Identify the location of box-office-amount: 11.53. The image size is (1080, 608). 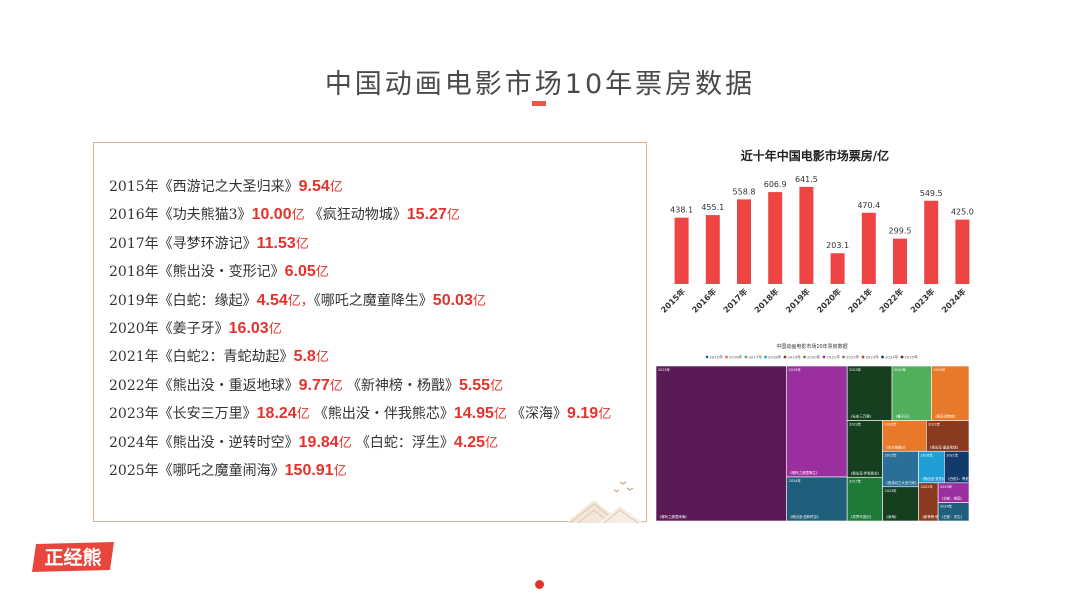
(276, 243).